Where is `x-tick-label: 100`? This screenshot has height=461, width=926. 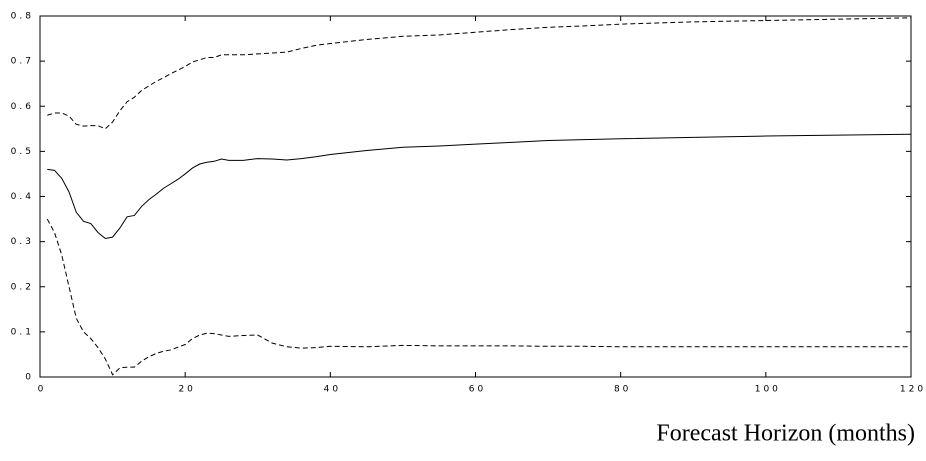
x-tick-label: 100 is located at coordinates (768, 390).